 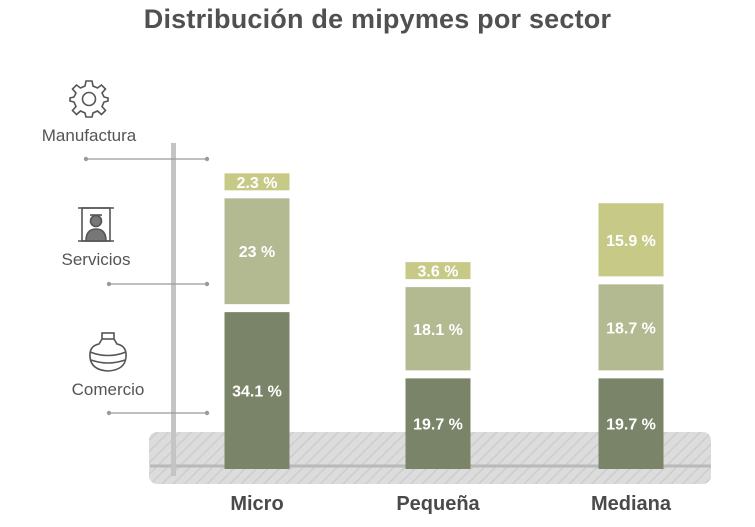 I want to click on bar-micro-comercio, so click(x=257, y=390).